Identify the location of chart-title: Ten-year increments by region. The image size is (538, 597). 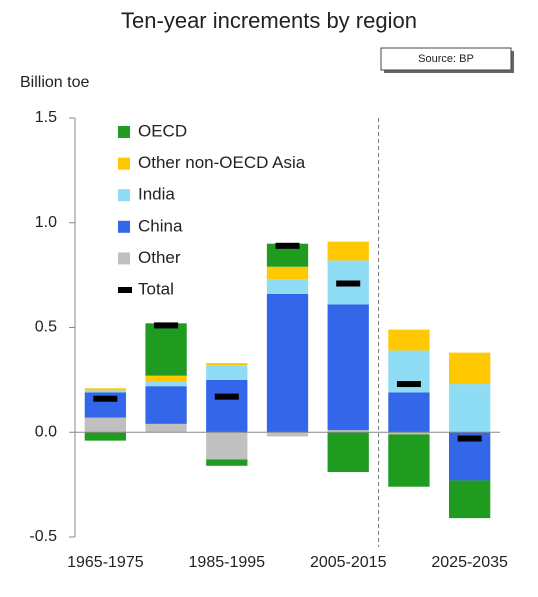
(269, 20).